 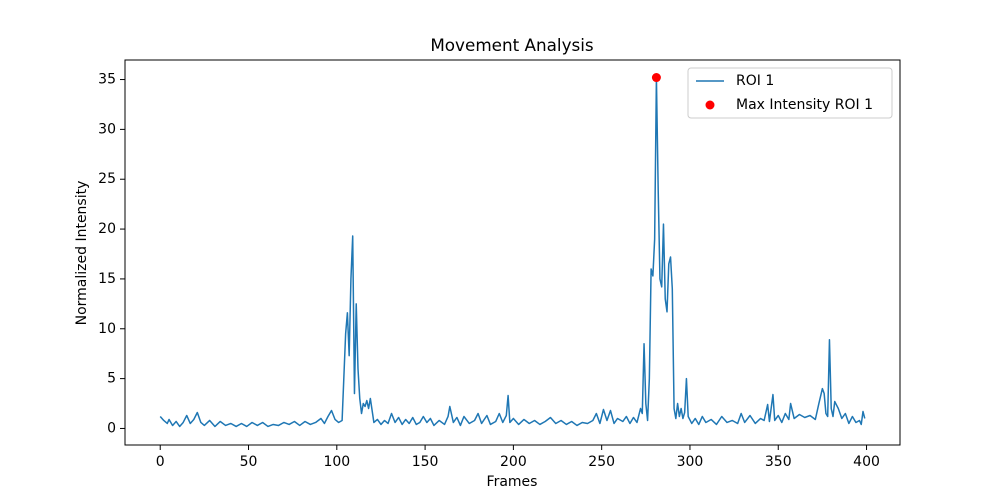 What do you see at coordinates (778, 462) in the screenshot?
I see `x-tick-label: 350` at bounding box center [778, 462].